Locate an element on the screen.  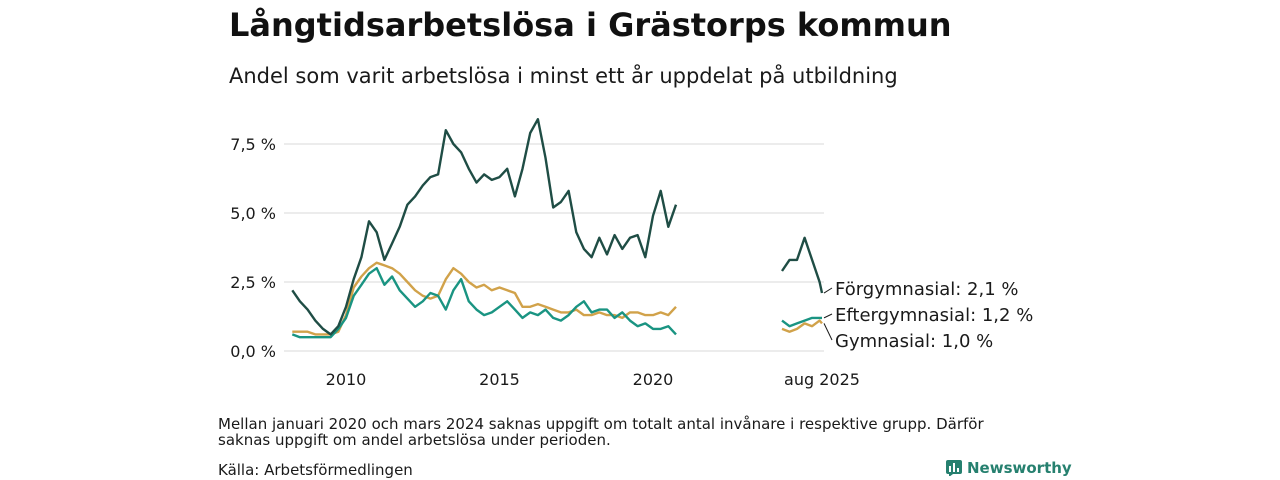
x-end-label: aug 2025 is located at coordinates (822, 379).